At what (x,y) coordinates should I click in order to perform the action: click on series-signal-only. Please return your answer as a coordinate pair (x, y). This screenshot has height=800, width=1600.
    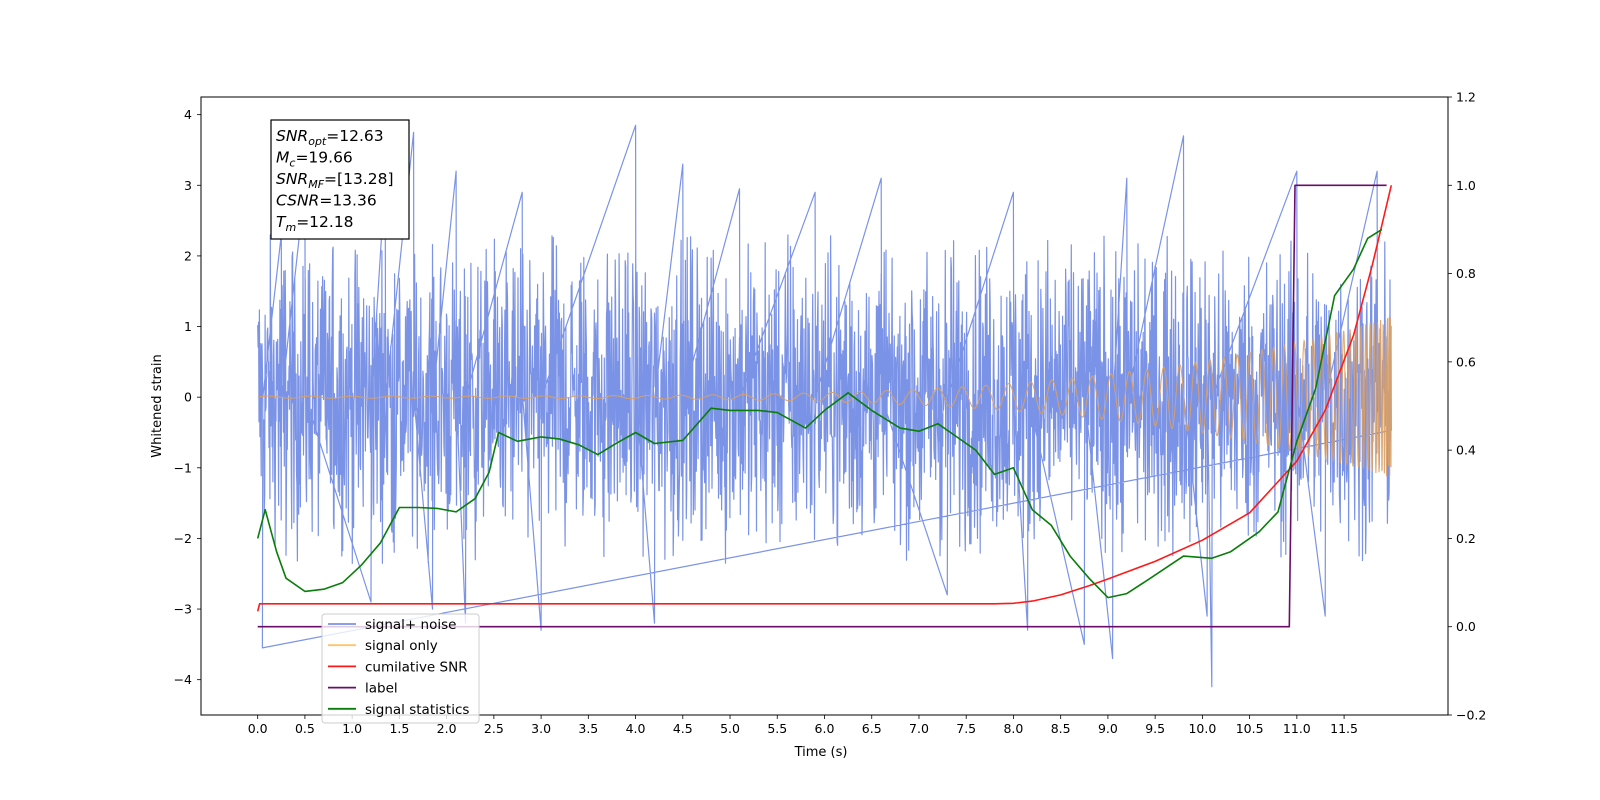
    Looking at the image, I should click on (824, 397).